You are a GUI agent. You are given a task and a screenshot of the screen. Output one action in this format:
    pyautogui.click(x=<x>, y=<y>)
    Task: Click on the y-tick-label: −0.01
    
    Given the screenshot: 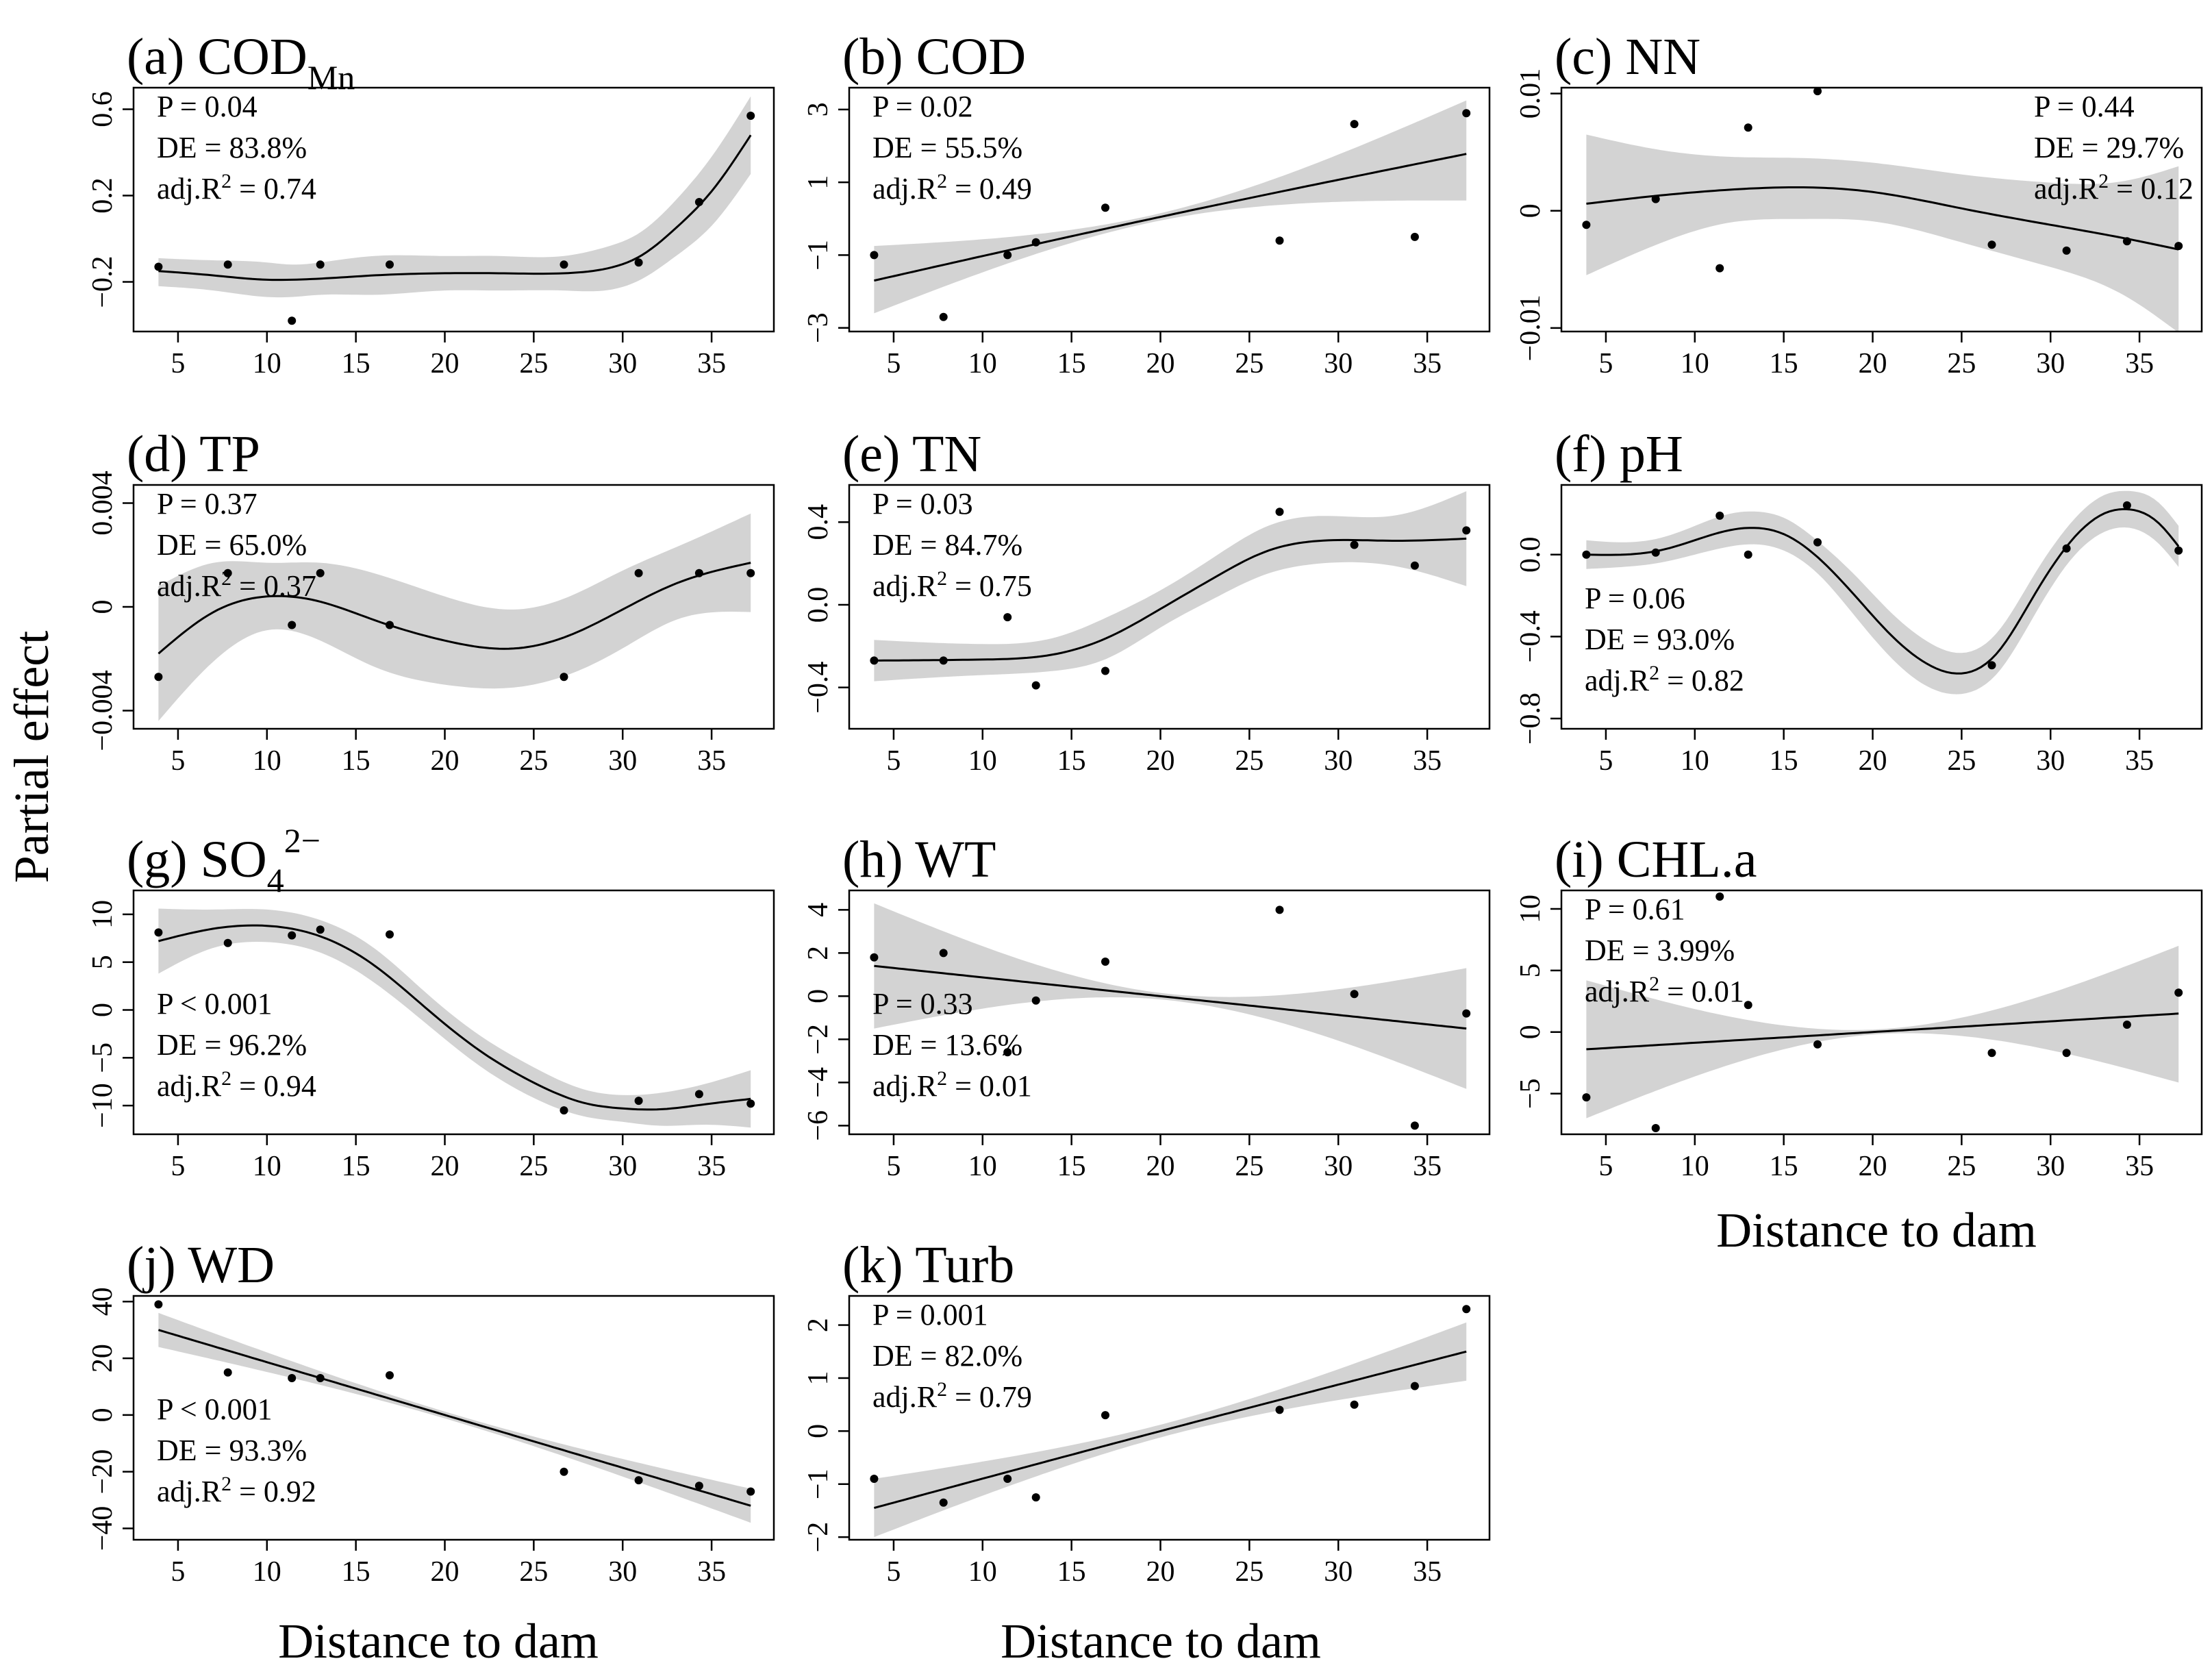 What is the action you would take?
    pyautogui.click(x=1530, y=328)
    